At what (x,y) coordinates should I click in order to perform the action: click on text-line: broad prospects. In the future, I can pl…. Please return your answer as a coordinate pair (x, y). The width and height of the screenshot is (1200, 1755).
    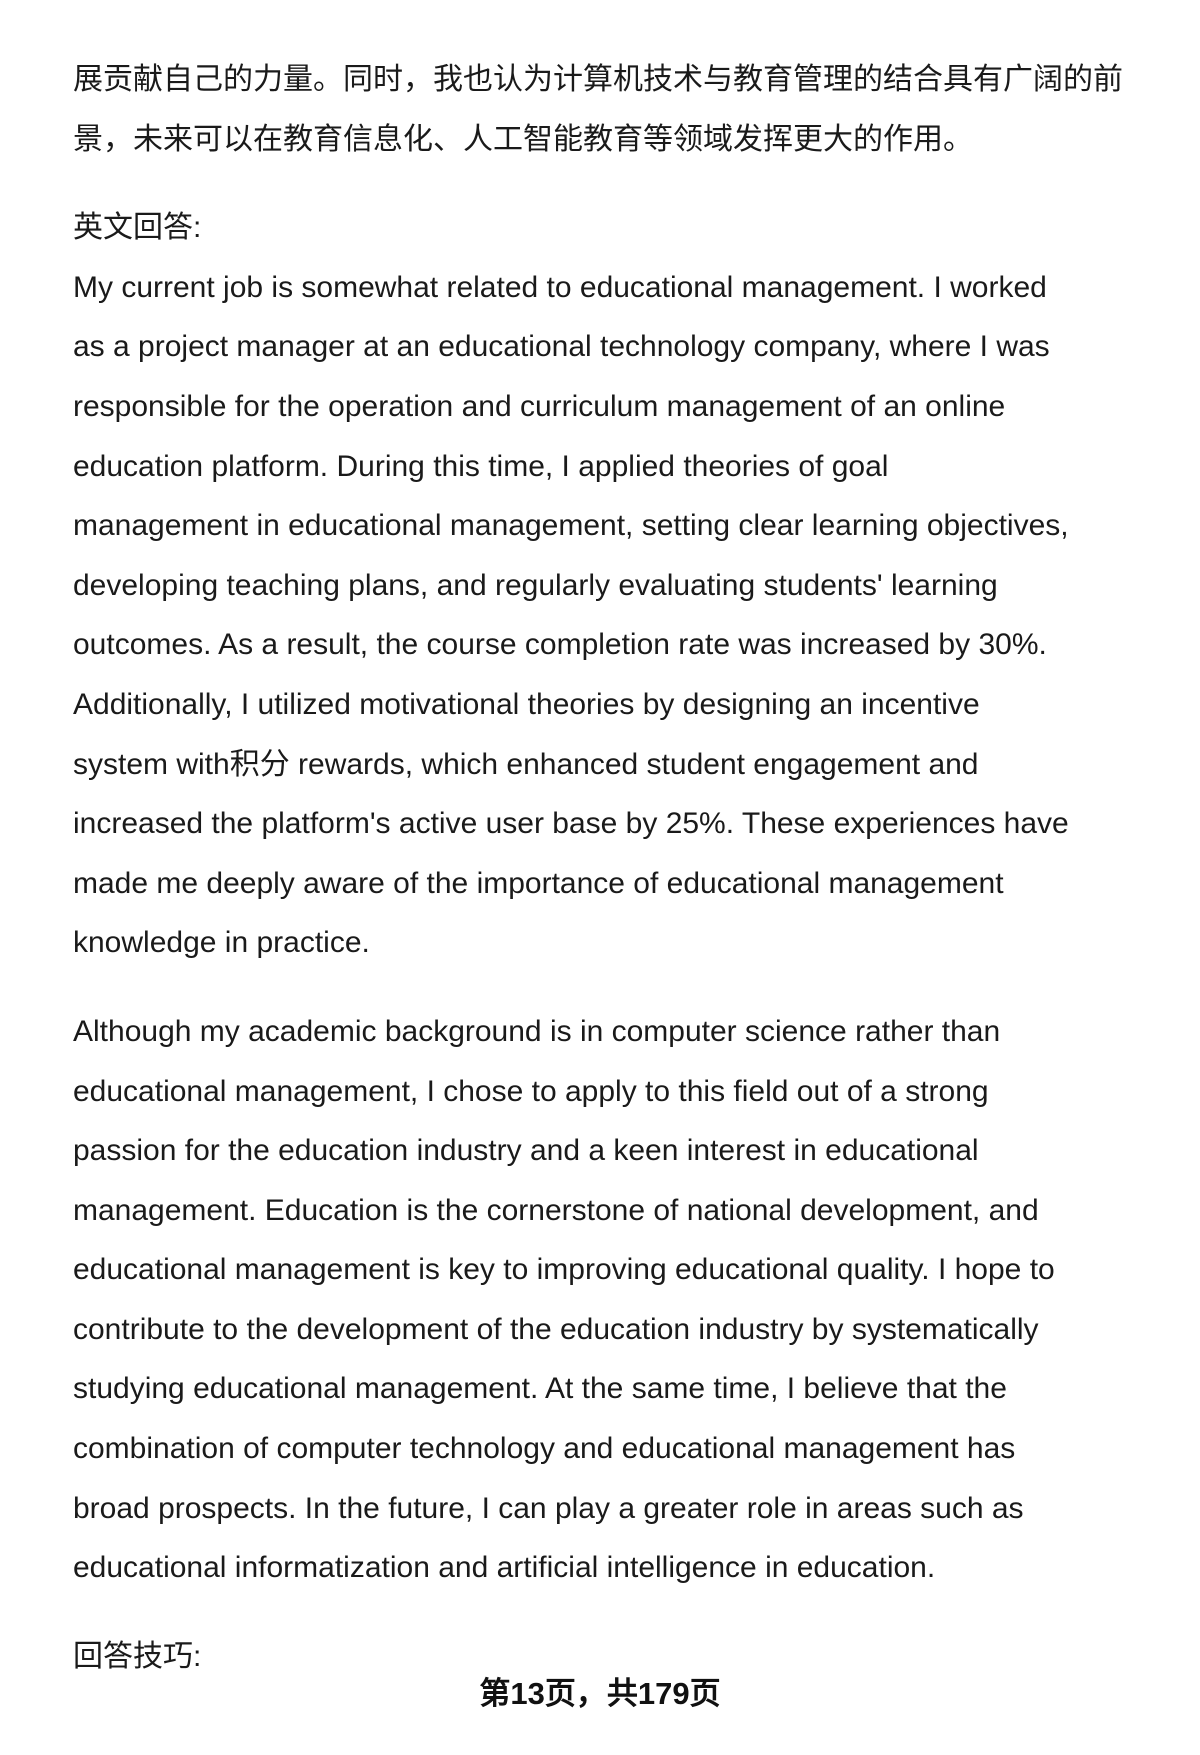
    Looking at the image, I should click on (548, 1508).